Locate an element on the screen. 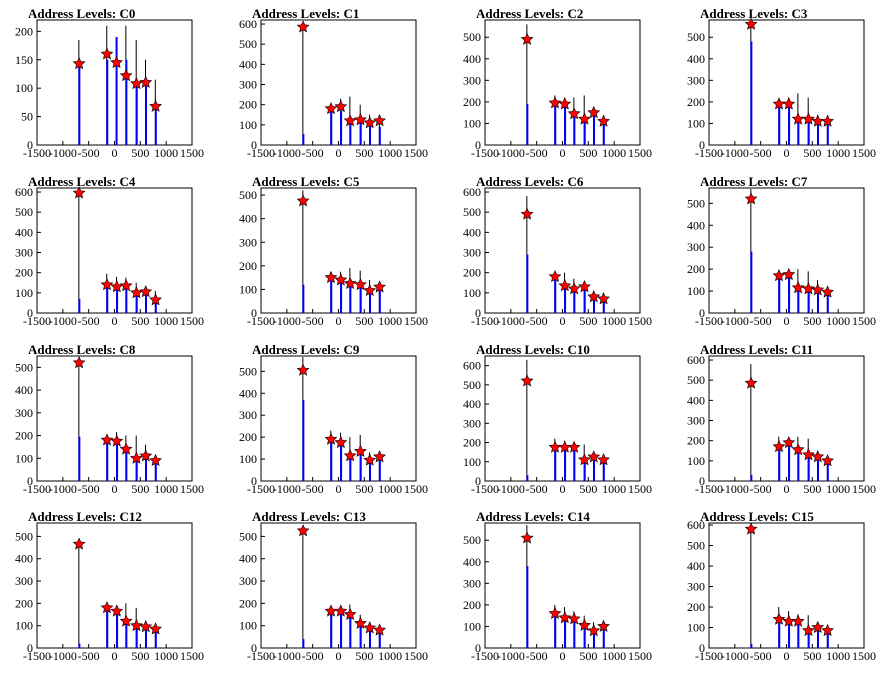 The height and width of the screenshot is (677, 896). chart-13-xtick-label-1: -1000 is located at coordinates (287, 656).